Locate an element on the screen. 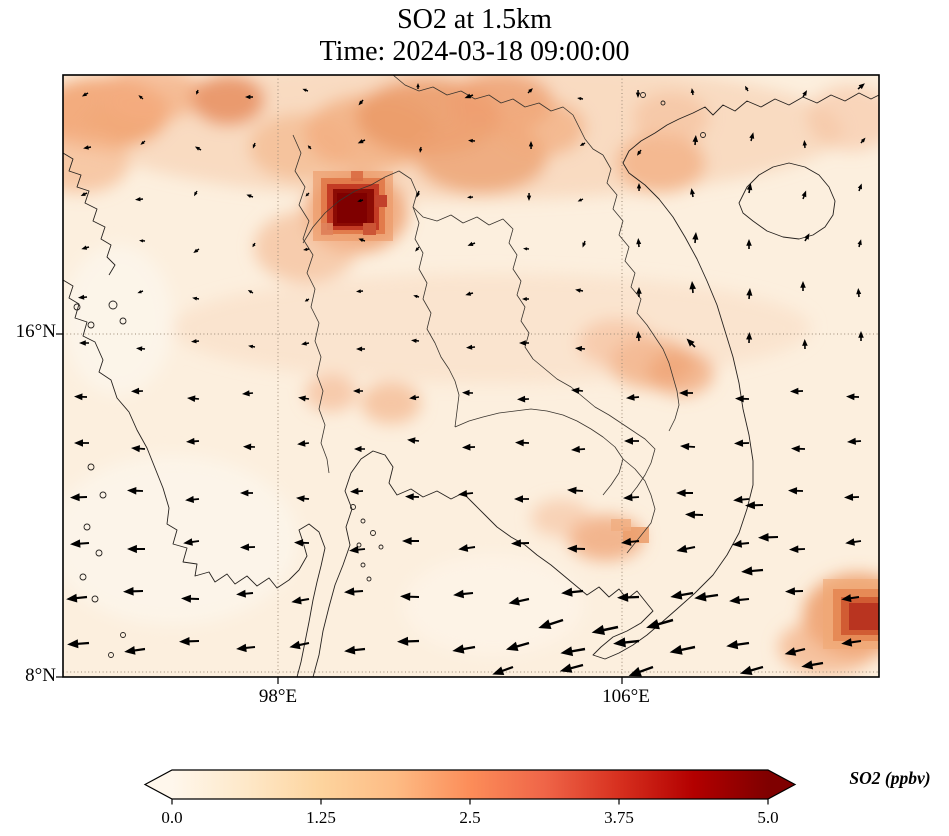  colorbar-tick-label: 2.5 is located at coordinates (469, 817).